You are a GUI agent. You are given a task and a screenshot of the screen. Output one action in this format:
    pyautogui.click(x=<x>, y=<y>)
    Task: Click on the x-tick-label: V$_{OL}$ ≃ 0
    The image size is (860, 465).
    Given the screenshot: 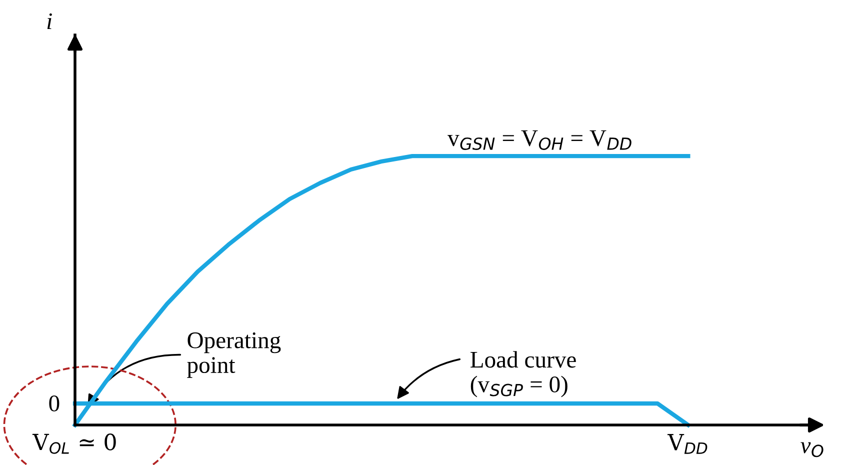 What is the action you would take?
    pyautogui.click(x=74, y=444)
    